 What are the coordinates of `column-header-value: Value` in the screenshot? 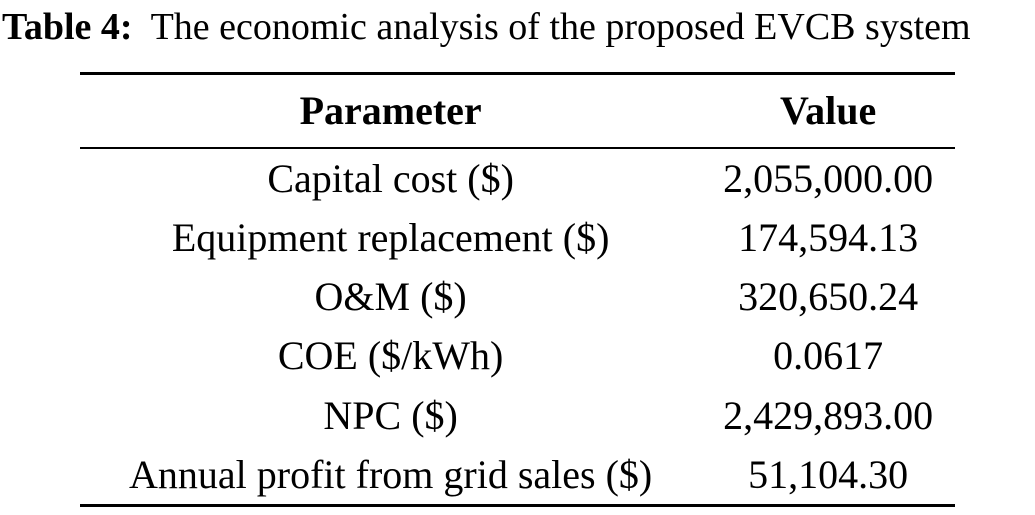 It's located at (828, 110).